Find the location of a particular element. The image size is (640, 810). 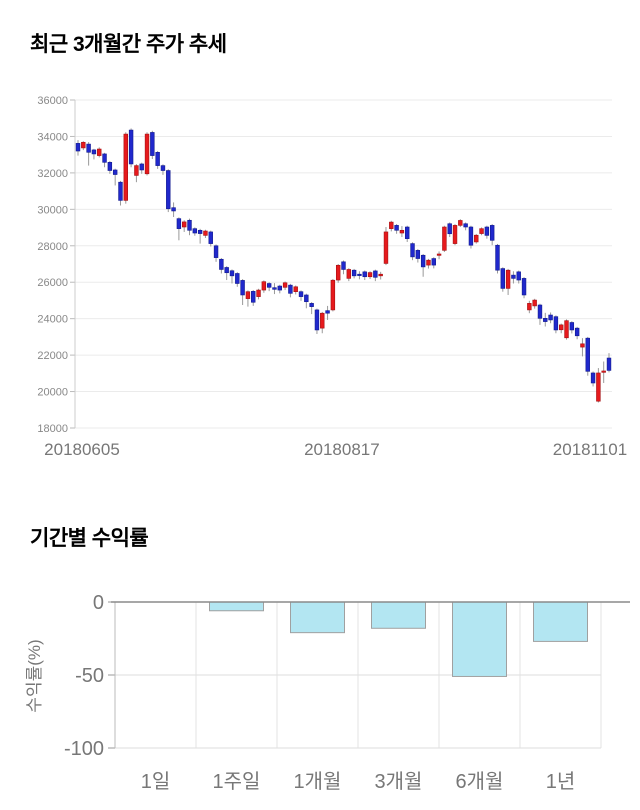

y-tick-label: -50 is located at coordinates (89, 676).